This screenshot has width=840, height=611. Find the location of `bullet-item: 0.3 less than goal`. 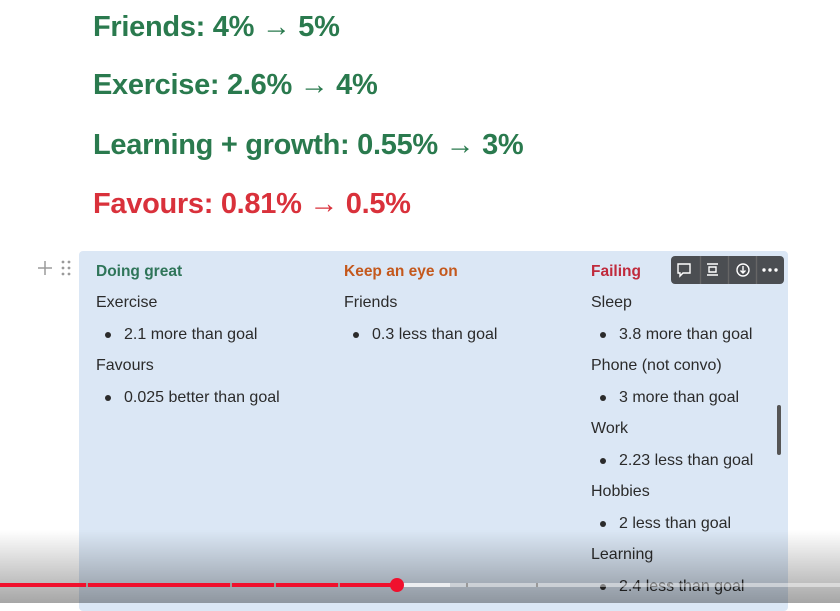

bullet-item: 0.3 less than goal is located at coordinates (435, 334).